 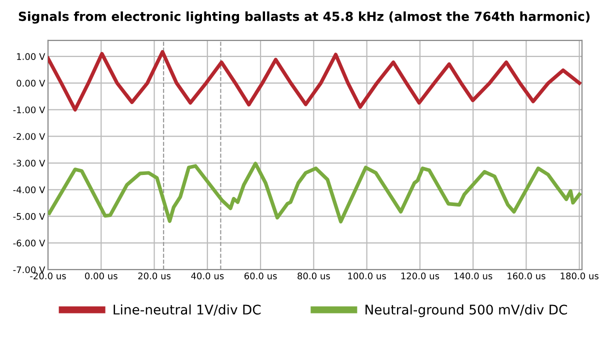 What do you see at coordinates (579, 276) in the screenshot?
I see `x-tick-label: 180.0 us` at bounding box center [579, 276].